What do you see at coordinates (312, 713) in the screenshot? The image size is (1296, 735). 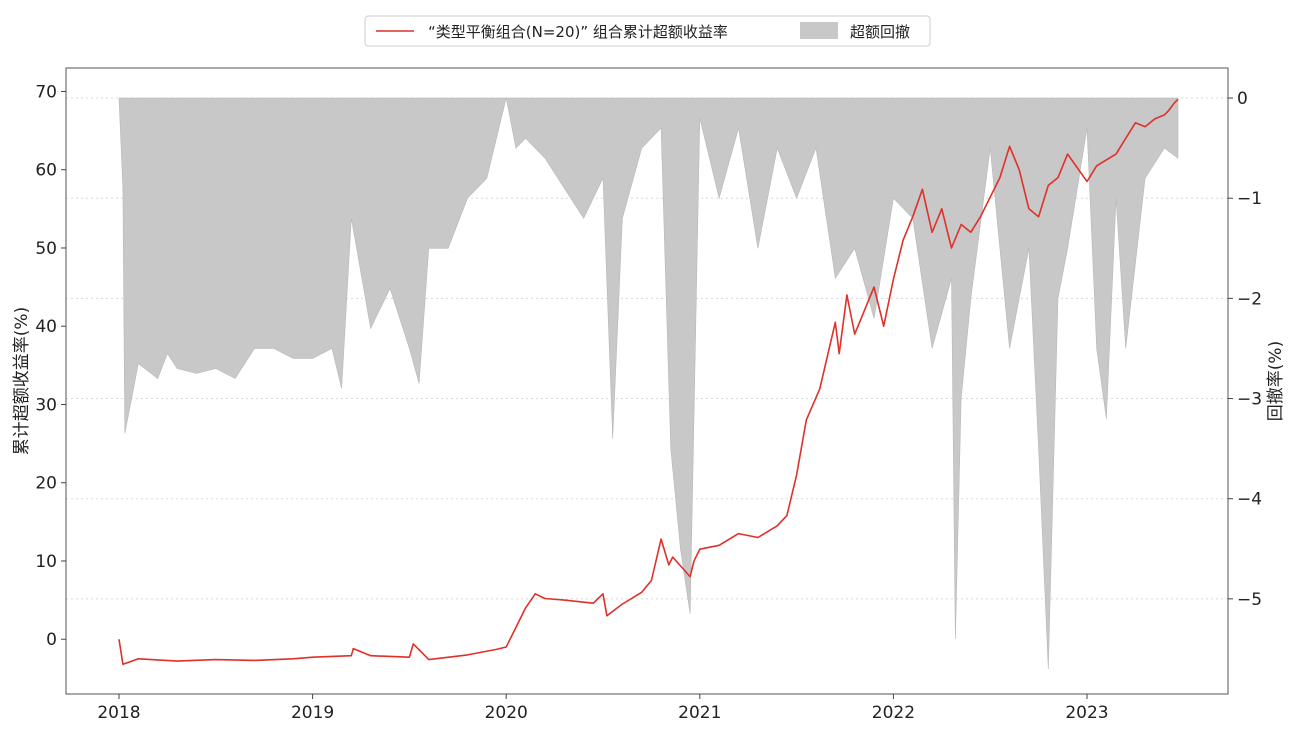 I see `x-tick-label: 2019` at bounding box center [312, 713].